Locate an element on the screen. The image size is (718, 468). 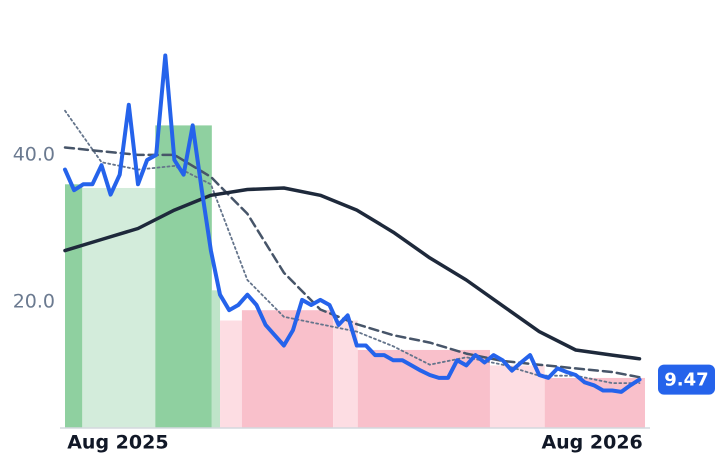
last-price-badge is located at coordinates (686, 379).